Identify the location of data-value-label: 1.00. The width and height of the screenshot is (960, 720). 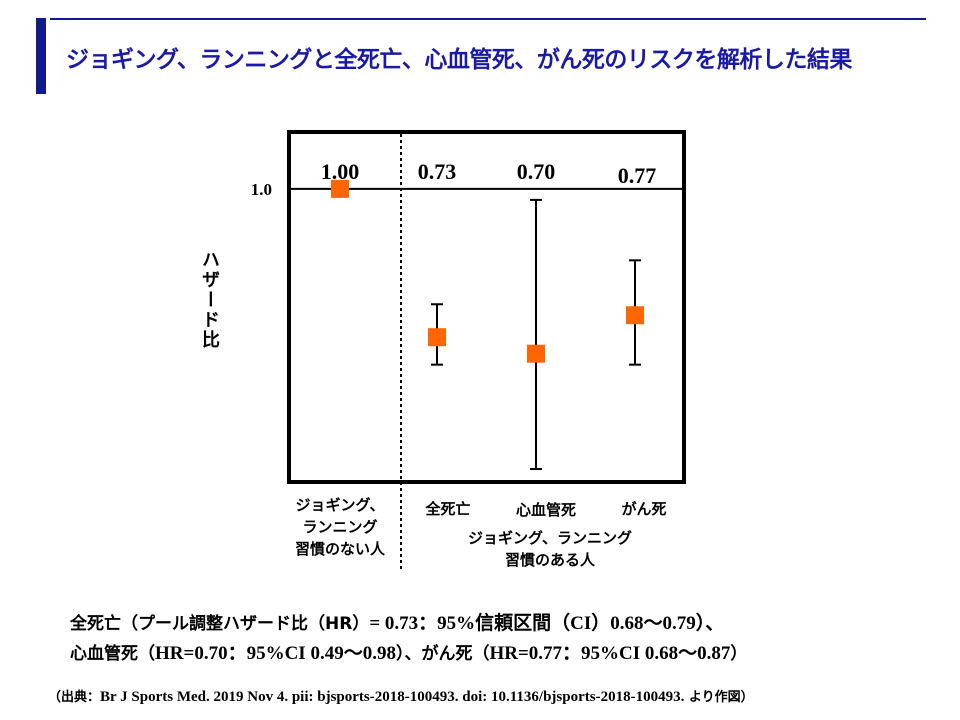
(340, 171).